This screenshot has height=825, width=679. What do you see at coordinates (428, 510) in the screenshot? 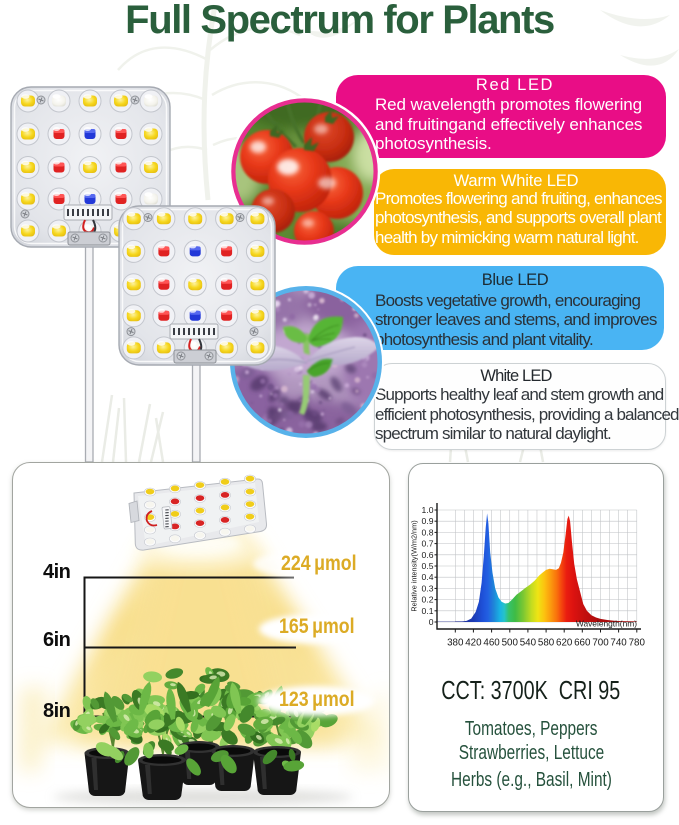
I see `svg-text: 1.0` at bounding box center [428, 510].